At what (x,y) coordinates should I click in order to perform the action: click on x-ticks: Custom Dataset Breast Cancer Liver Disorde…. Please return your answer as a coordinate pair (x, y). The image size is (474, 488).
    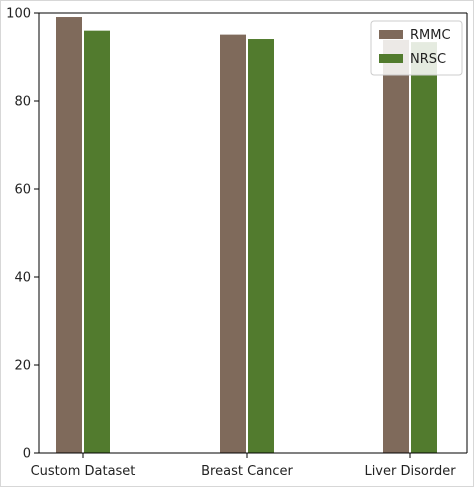
    Looking at the image, I should click on (243, 466).